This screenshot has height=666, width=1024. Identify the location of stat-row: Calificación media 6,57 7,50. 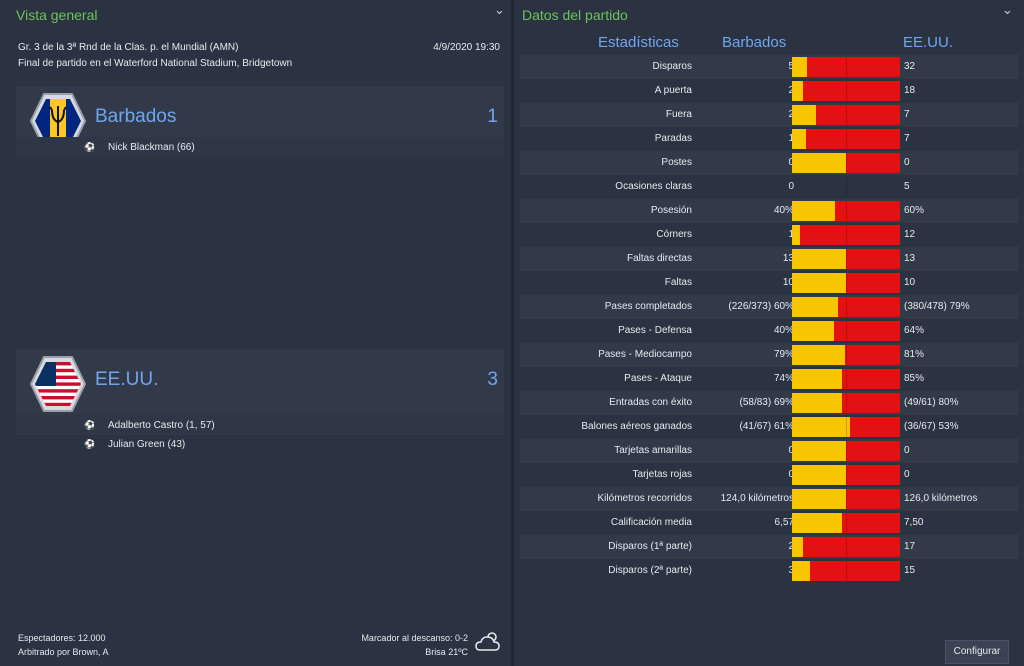
(769, 523).